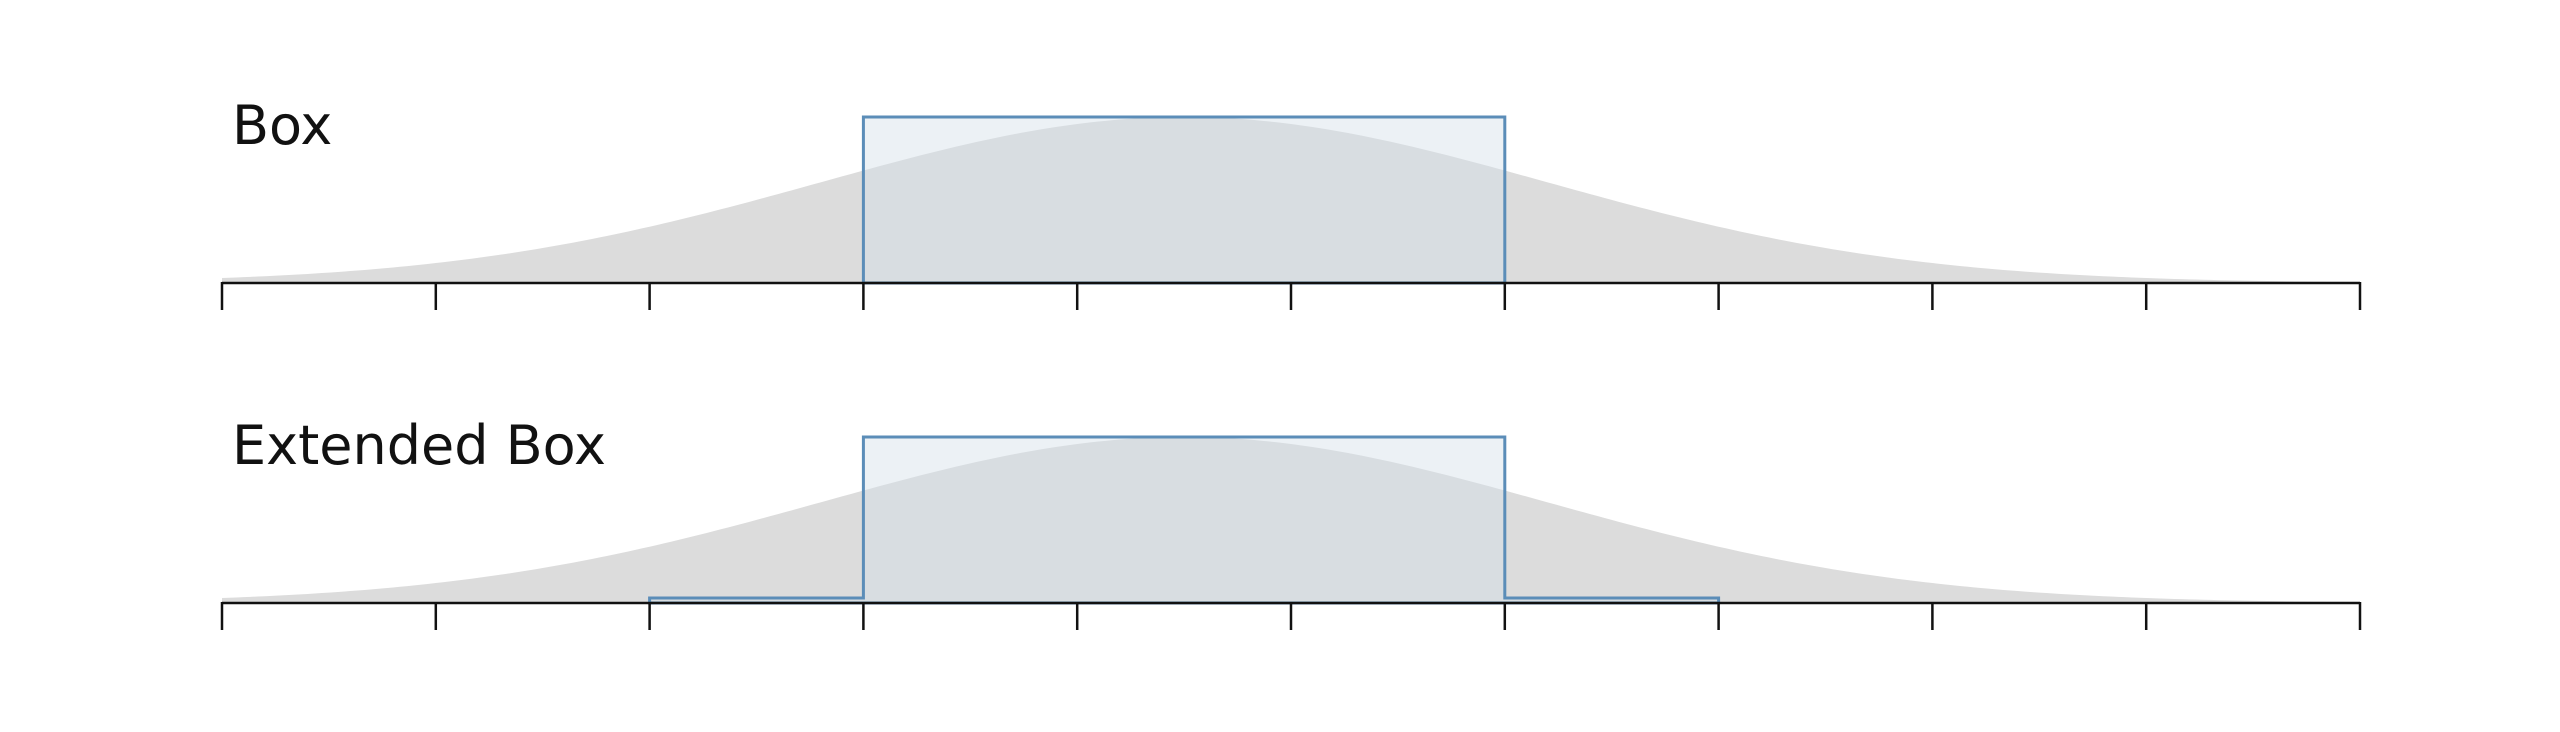  What do you see at coordinates (1184, 520) in the screenshot?
I see `extended-box-kernel` at bounding box center [1184, 520].